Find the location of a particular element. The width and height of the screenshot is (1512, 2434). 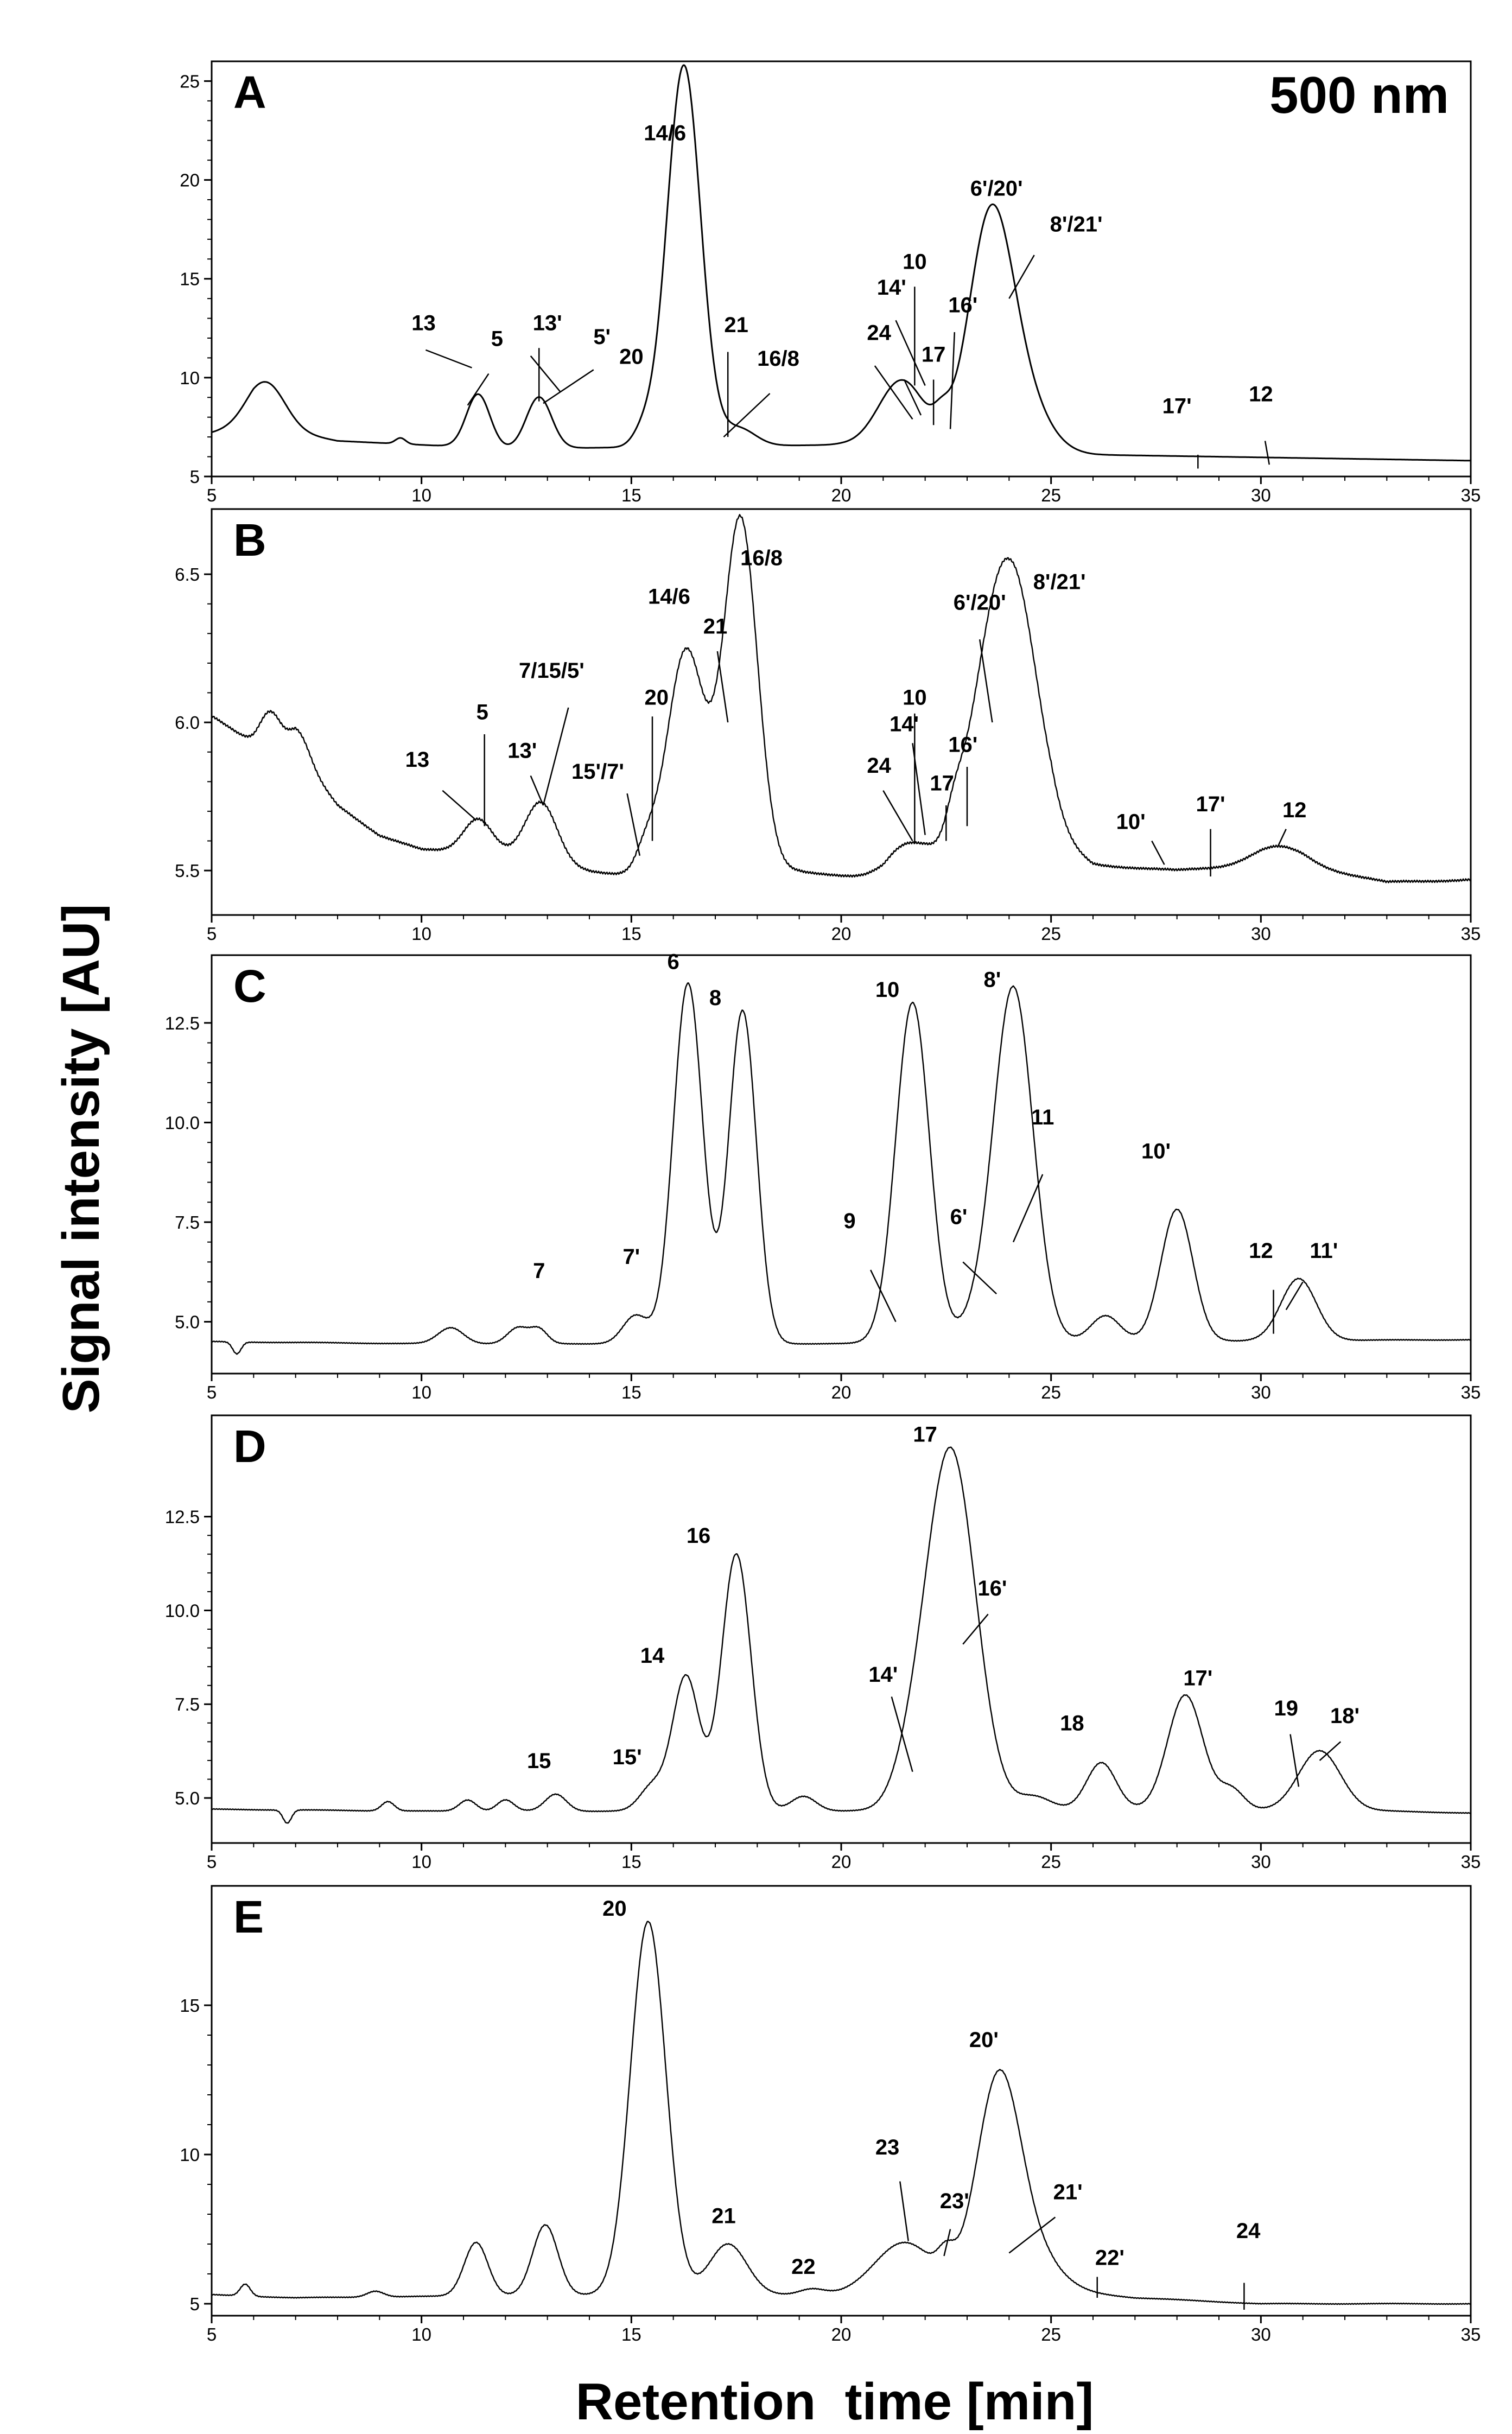

peak-annotation: 15'/7' is located at coordinates (597, 772).